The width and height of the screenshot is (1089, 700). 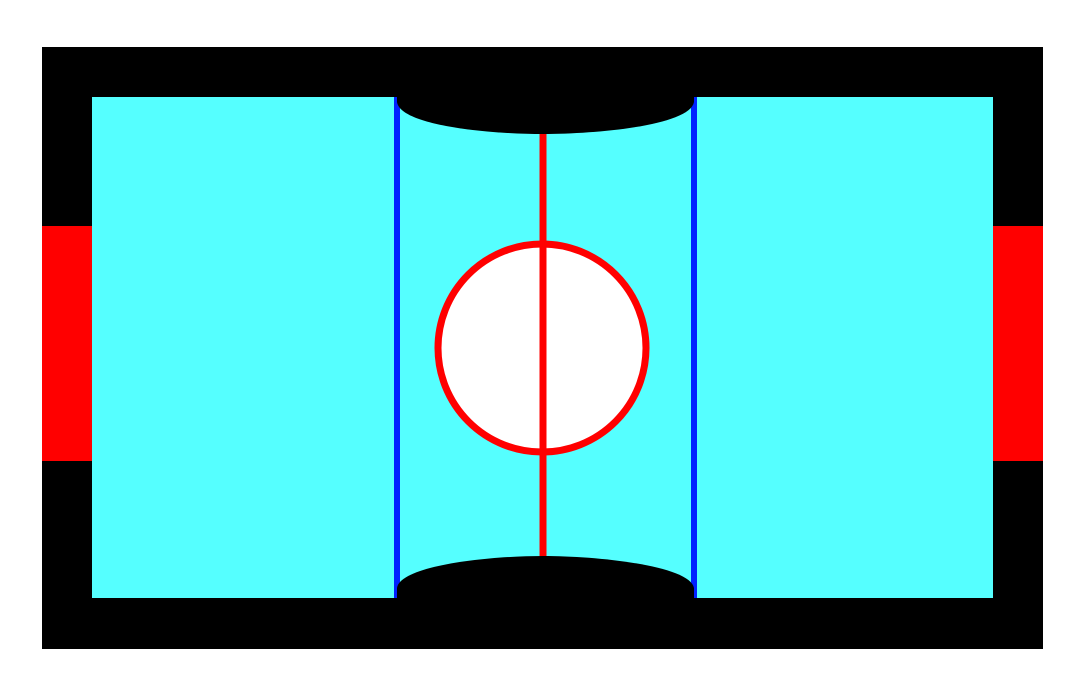 I want to click on right-goal, so click(x=1018, y=343).